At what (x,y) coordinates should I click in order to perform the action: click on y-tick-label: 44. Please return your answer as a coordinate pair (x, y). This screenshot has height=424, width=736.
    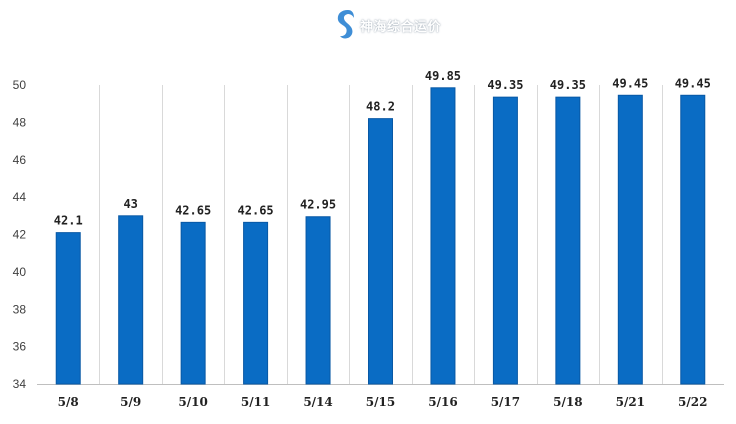
    Looking at the image, I should click on (20, 197).